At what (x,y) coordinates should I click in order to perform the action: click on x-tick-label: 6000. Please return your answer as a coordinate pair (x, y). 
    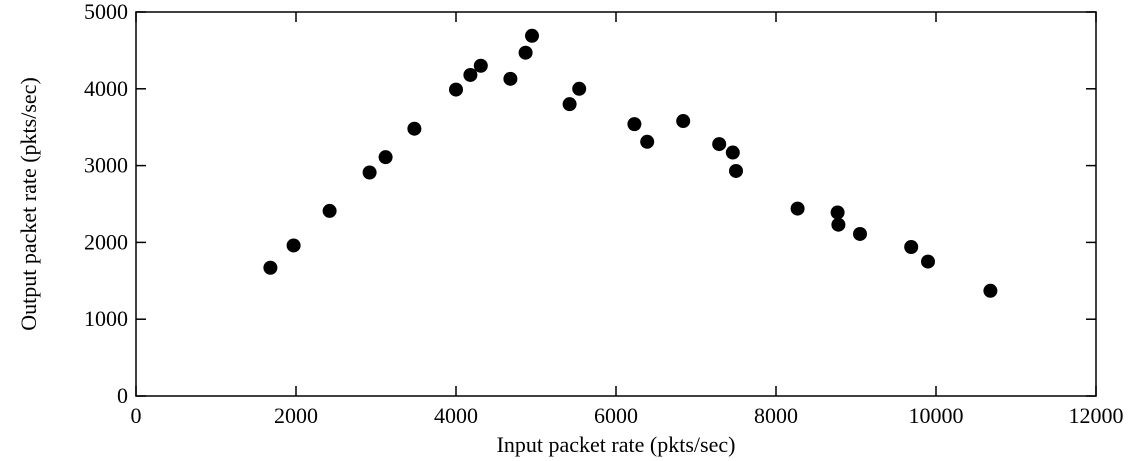
    Looking at the image, I should click on (616, 415).